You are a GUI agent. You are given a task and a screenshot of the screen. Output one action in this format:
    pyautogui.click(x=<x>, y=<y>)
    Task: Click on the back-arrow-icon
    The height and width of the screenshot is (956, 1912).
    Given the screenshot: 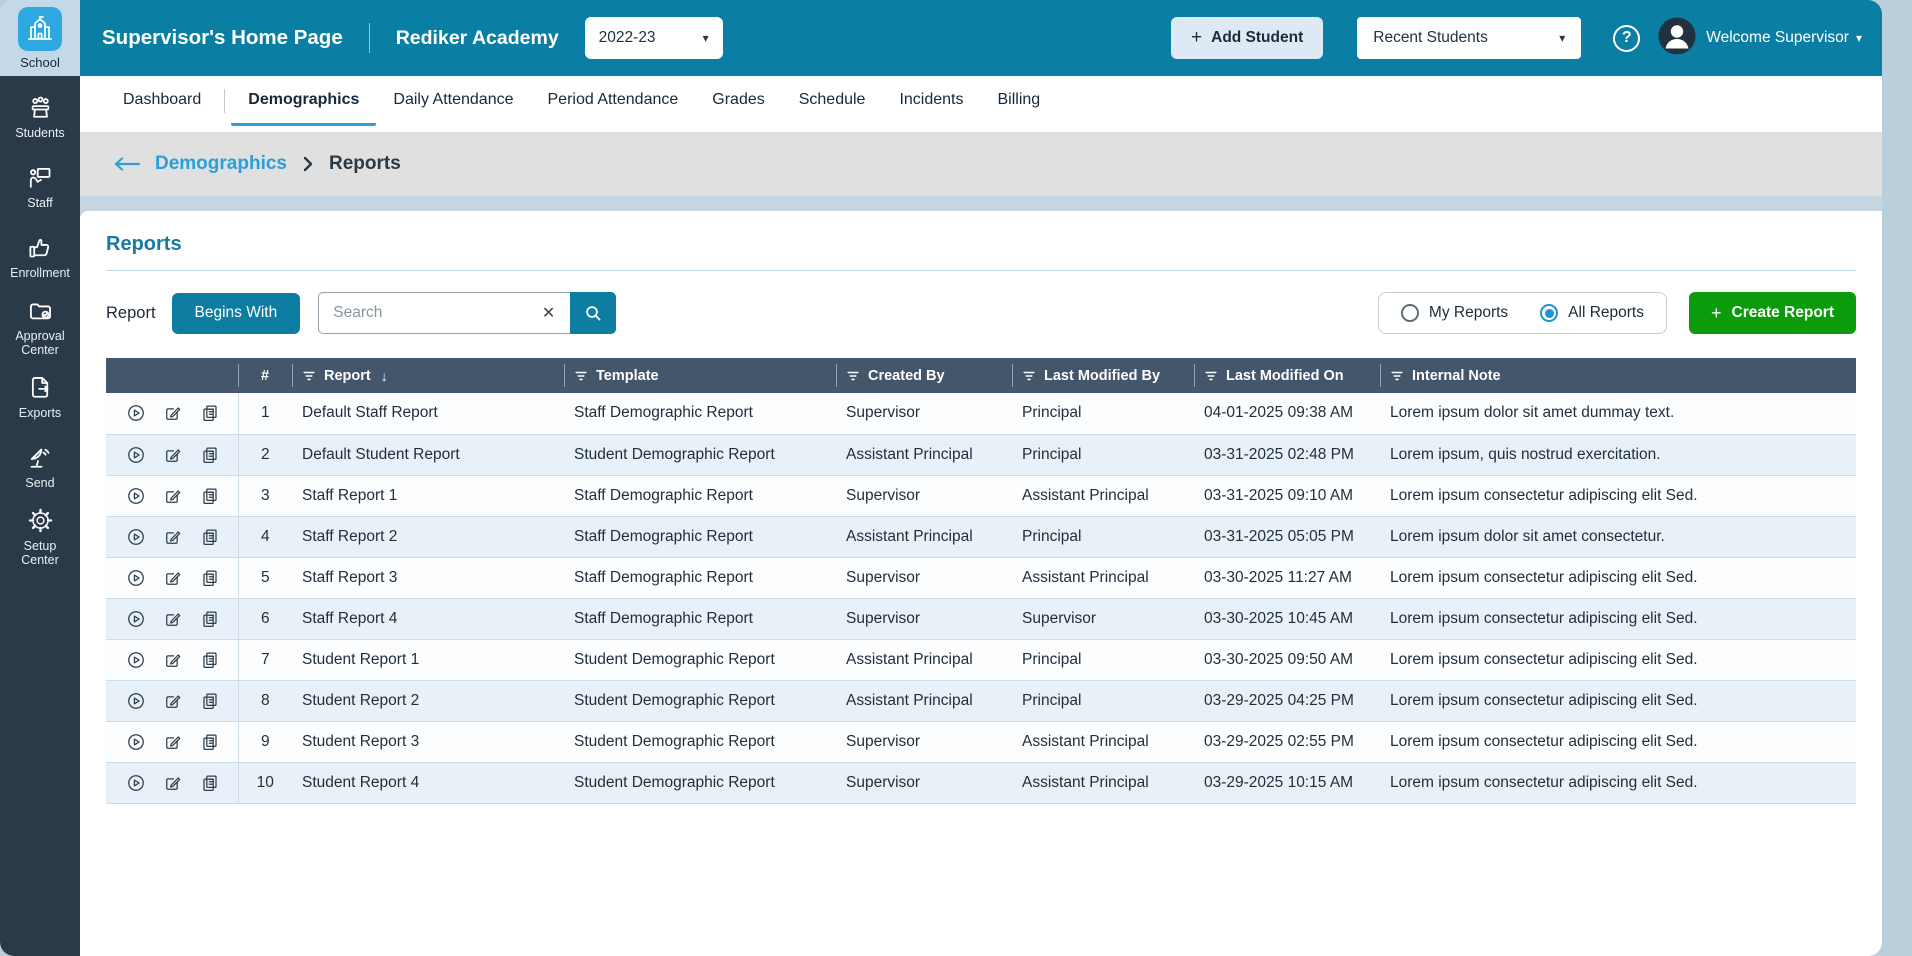 What is the action you would take?
    pyautogui.click(x=127, y=164)
    